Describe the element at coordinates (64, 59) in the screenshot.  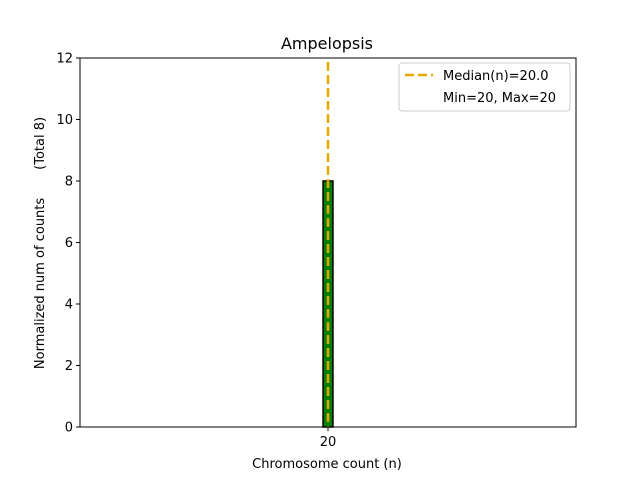
I see `y-tick-label: 12` at that location.